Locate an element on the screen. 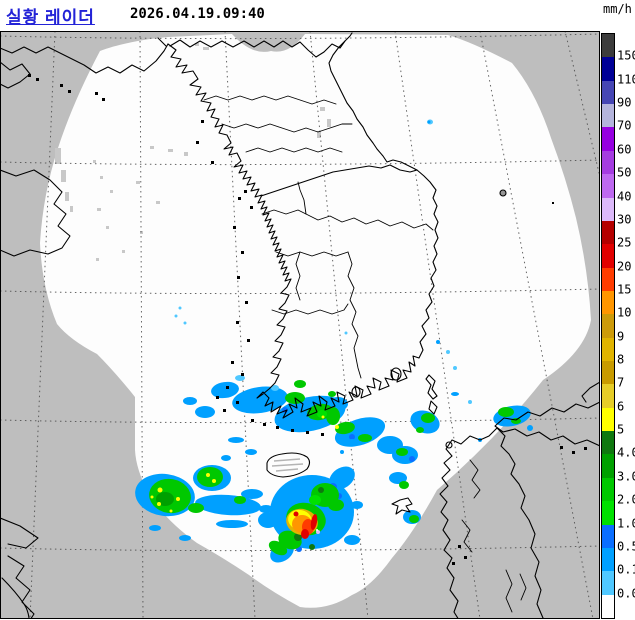 This screenshot has height=620, width=635. ulleungdo-island is located at coordinates (503, 193).